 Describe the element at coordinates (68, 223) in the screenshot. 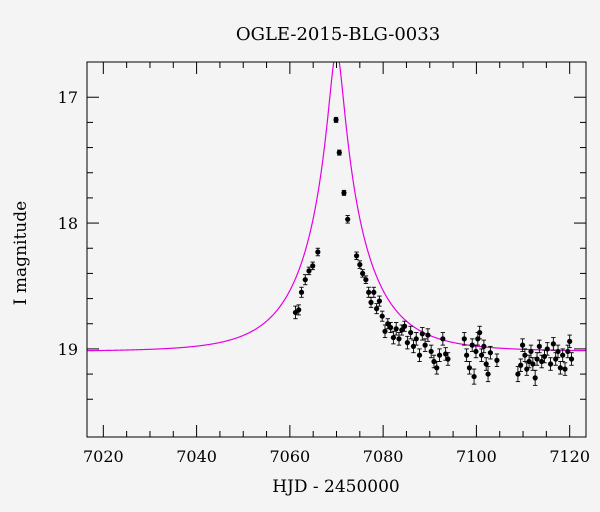

I see `y-tick-label: 18` at that location.